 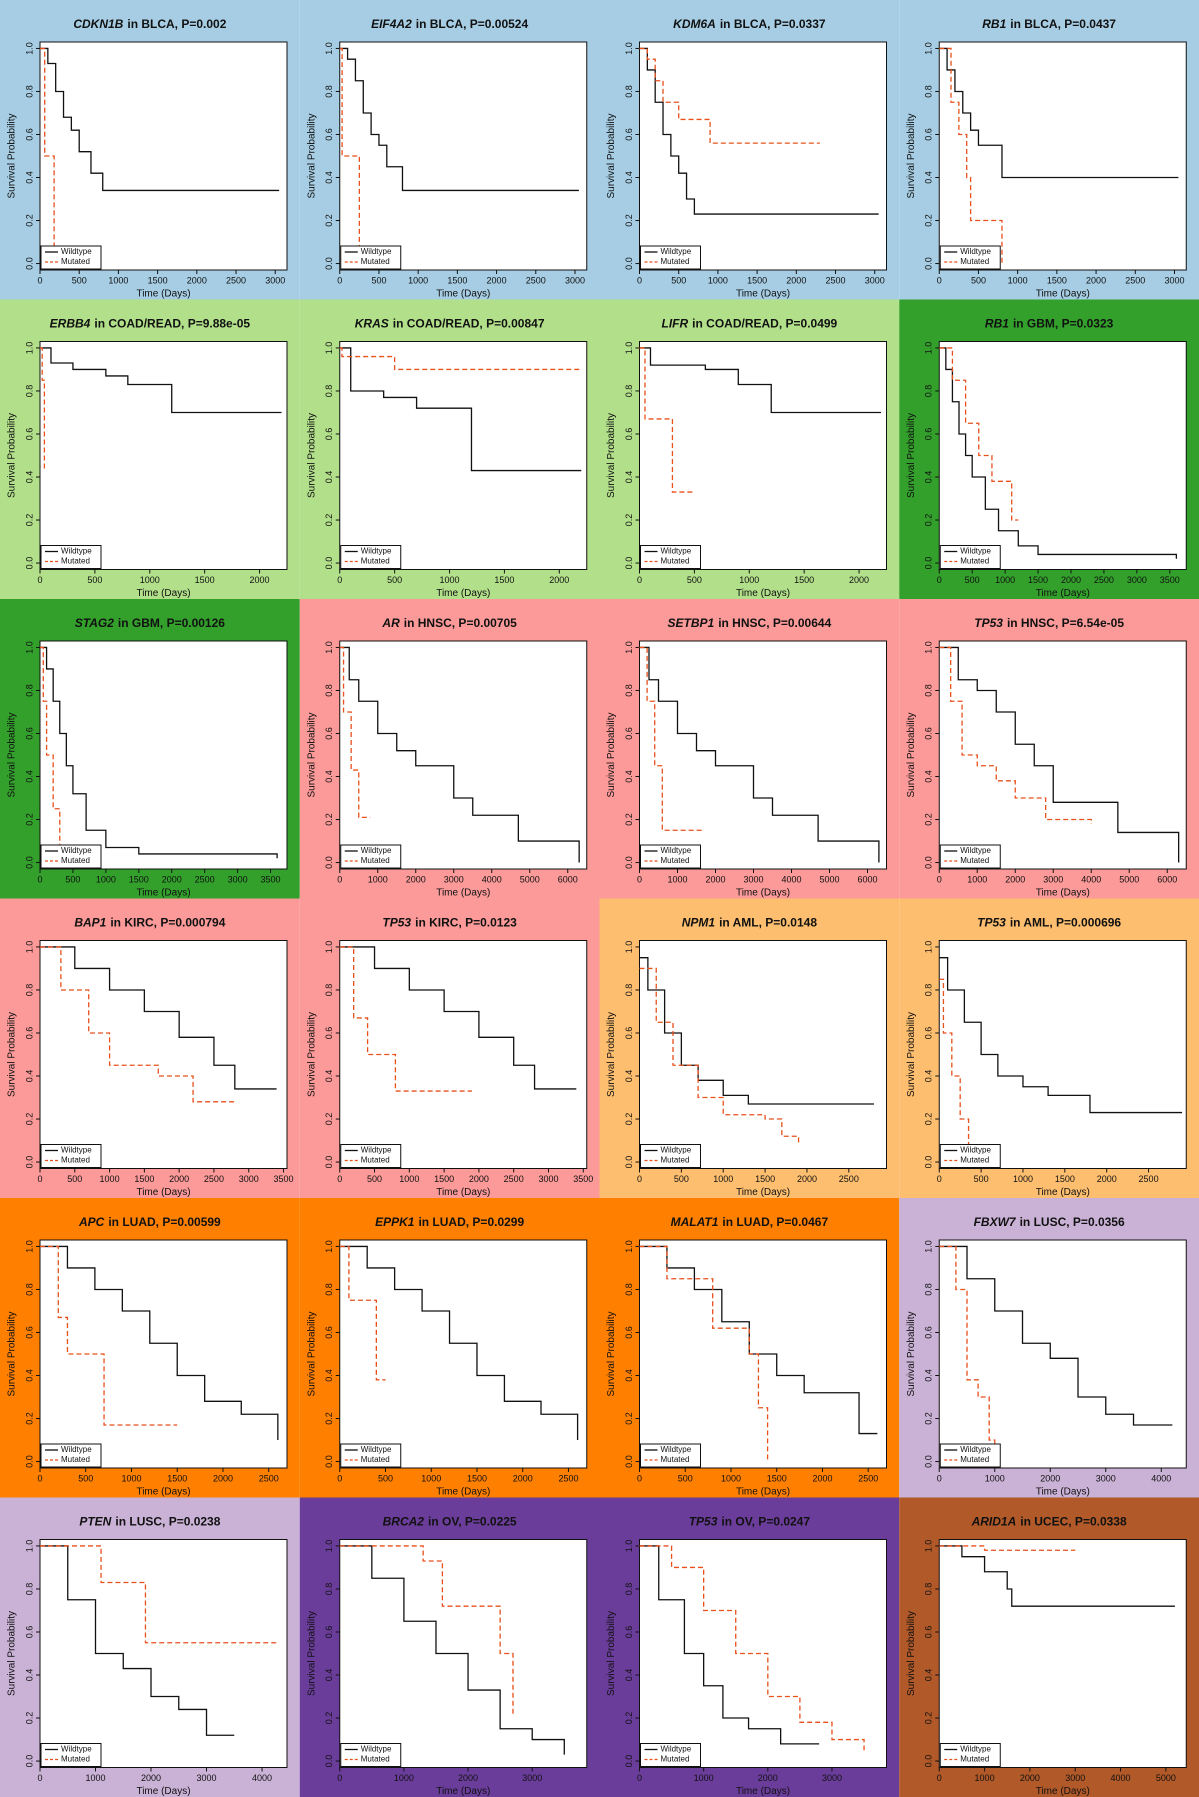 What do you see at coordinates (791, 879) in the screenshot?
I see `x-tick-label: 4000` at bounding box center [791, 879].